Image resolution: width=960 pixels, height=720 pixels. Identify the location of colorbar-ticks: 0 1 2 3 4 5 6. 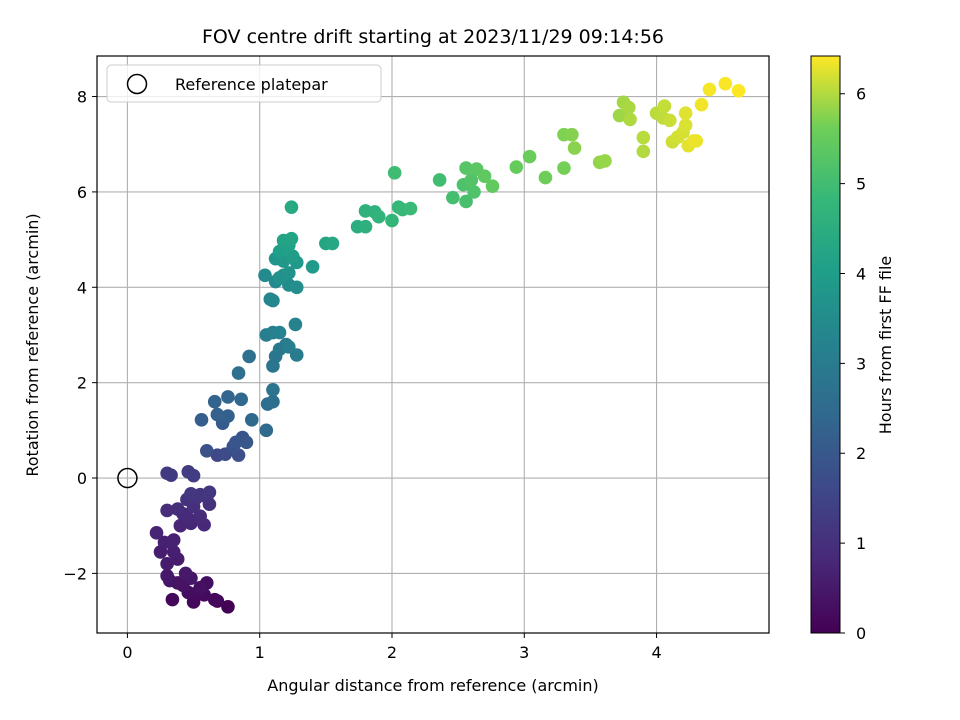
(853, 364).